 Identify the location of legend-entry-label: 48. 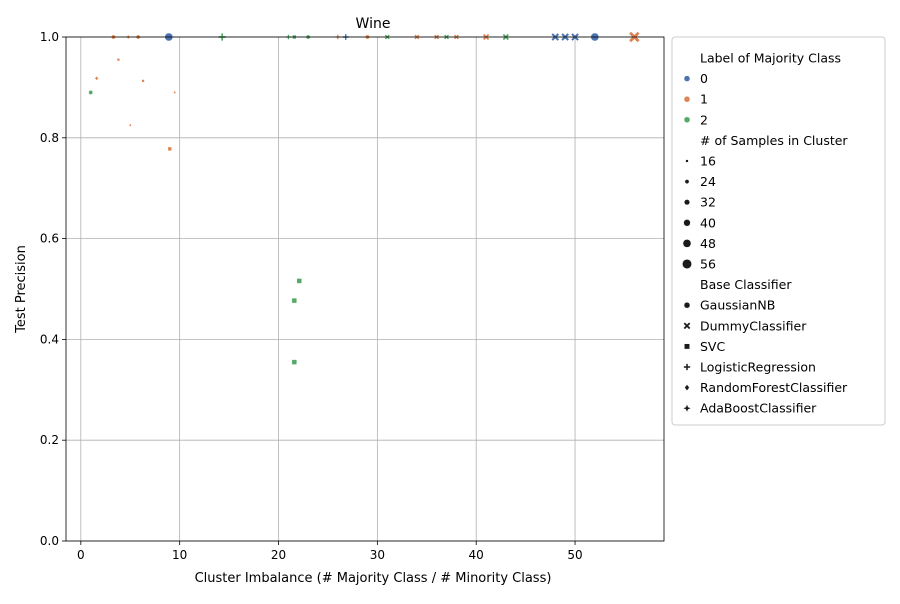
(708, 243).